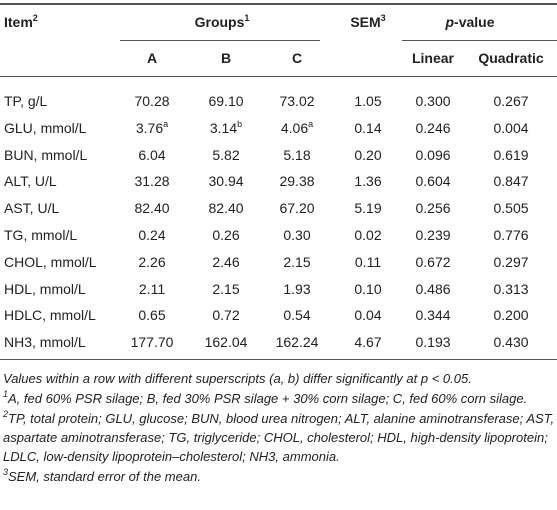 The height and width of the screenshot is (510, 557). I want to click on cell-value: 0.65, so click(152, 315).